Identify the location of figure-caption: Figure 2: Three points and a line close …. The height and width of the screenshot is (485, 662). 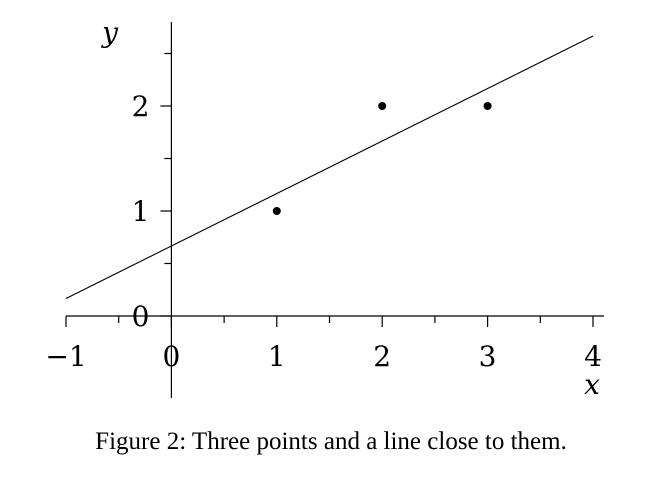
(331, 441).